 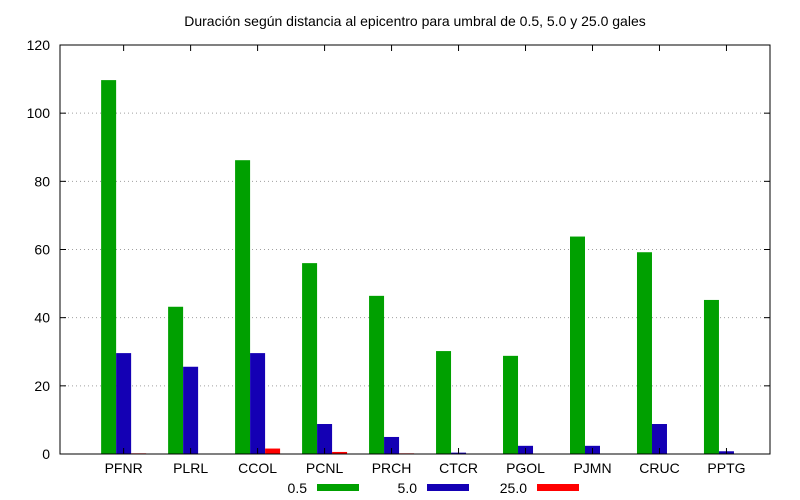 What do you see at coordinates (190, 468) in the screenshot?
I see `x-tick-label: PLRL` at bounding box center [190, 468].